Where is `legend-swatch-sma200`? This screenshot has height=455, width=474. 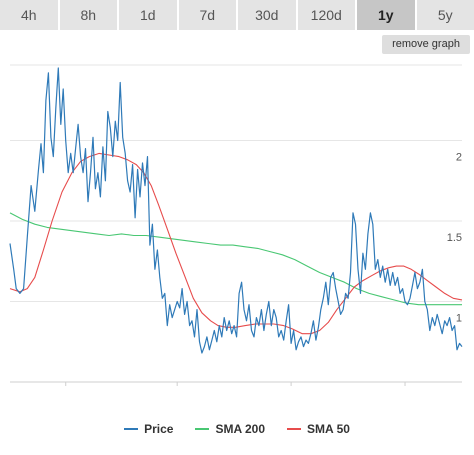
legend-swatch-sma200 is located at coordinates (202, 429).